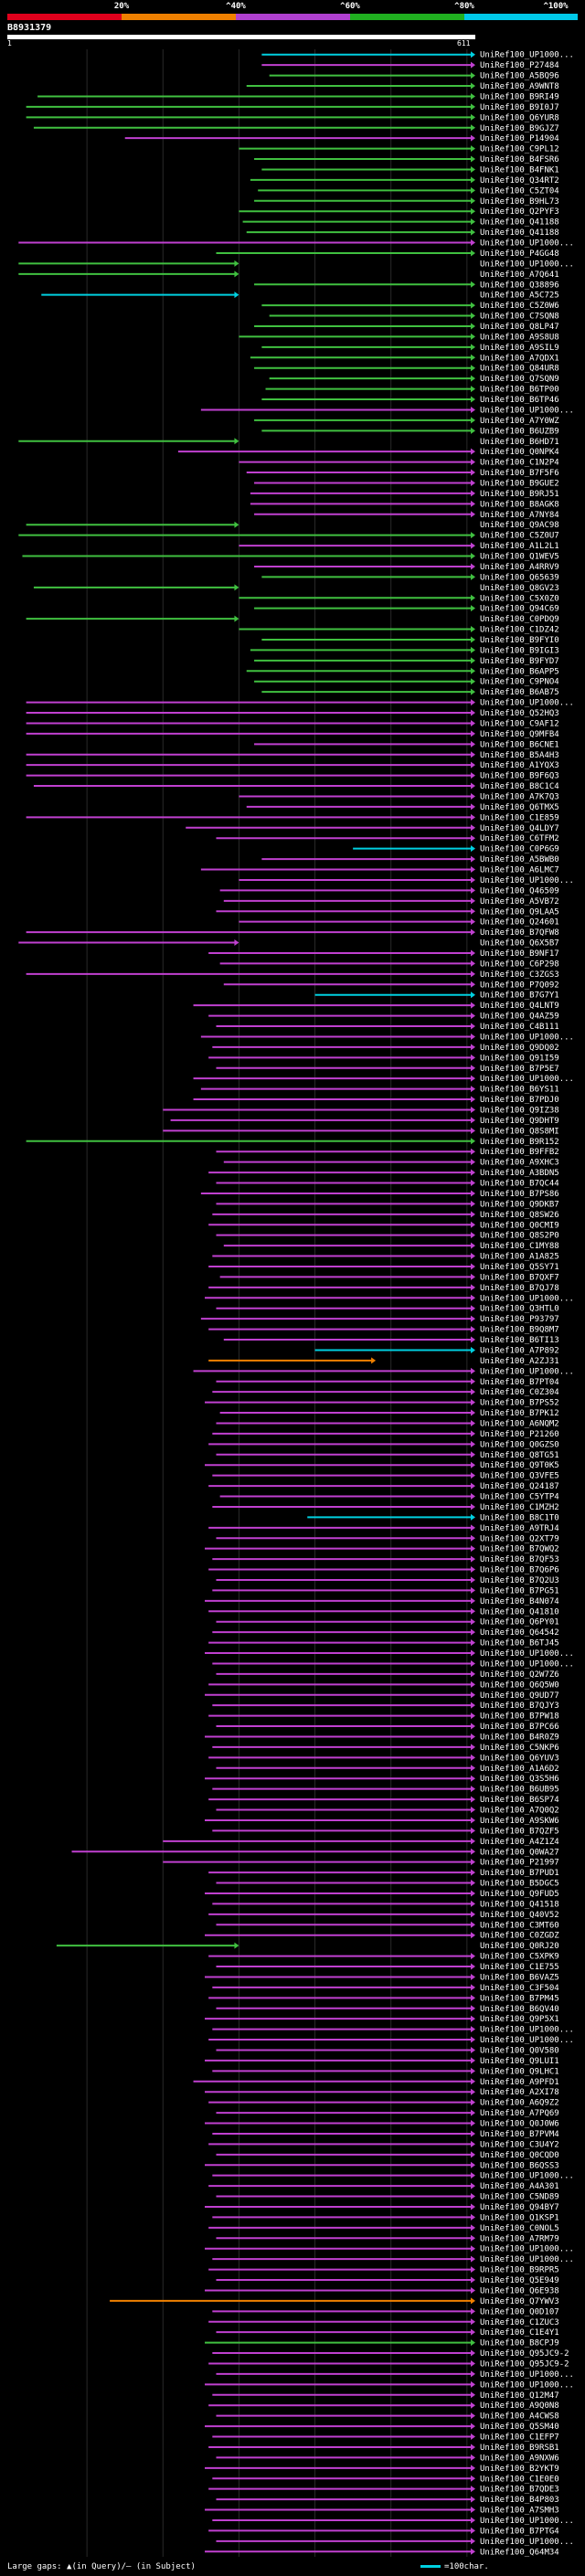 The width and height of the screenshot is (585, 2576). I want to click on hit-label: UniRef100_B6CNE1, so click(519, 744).